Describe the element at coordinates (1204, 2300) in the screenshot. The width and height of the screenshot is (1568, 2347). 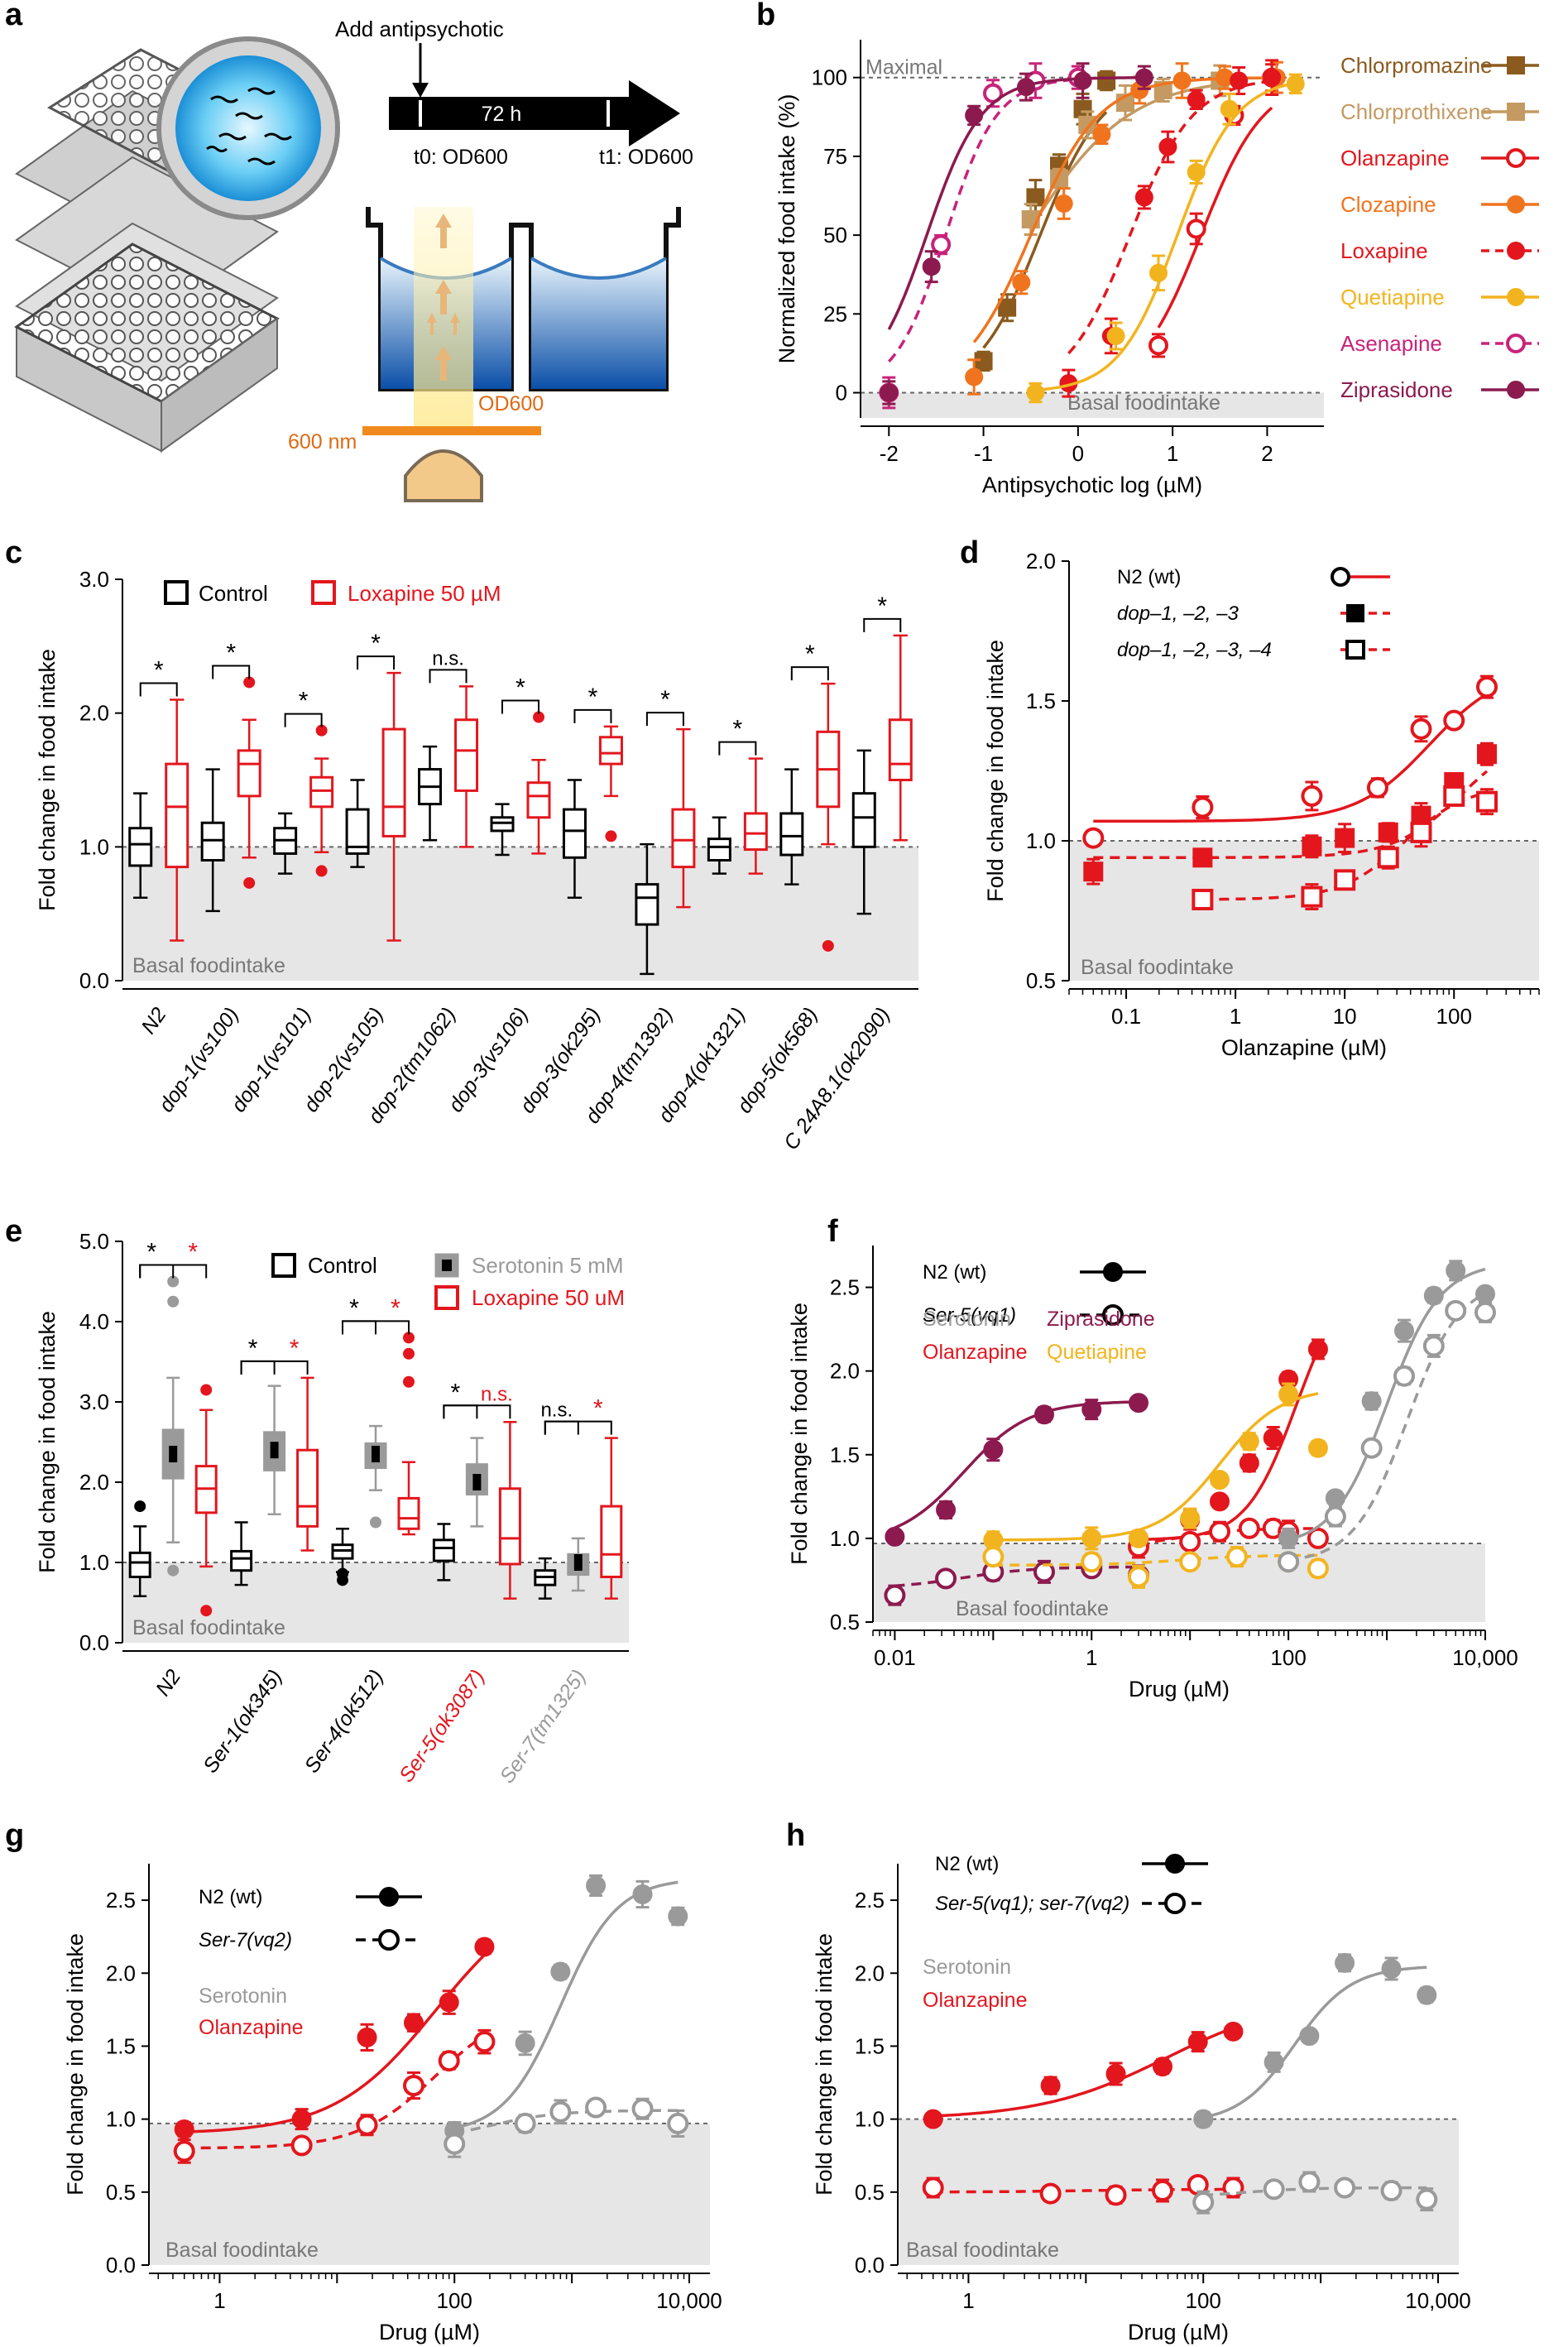
I see `x-tick-label: 100` at that location.